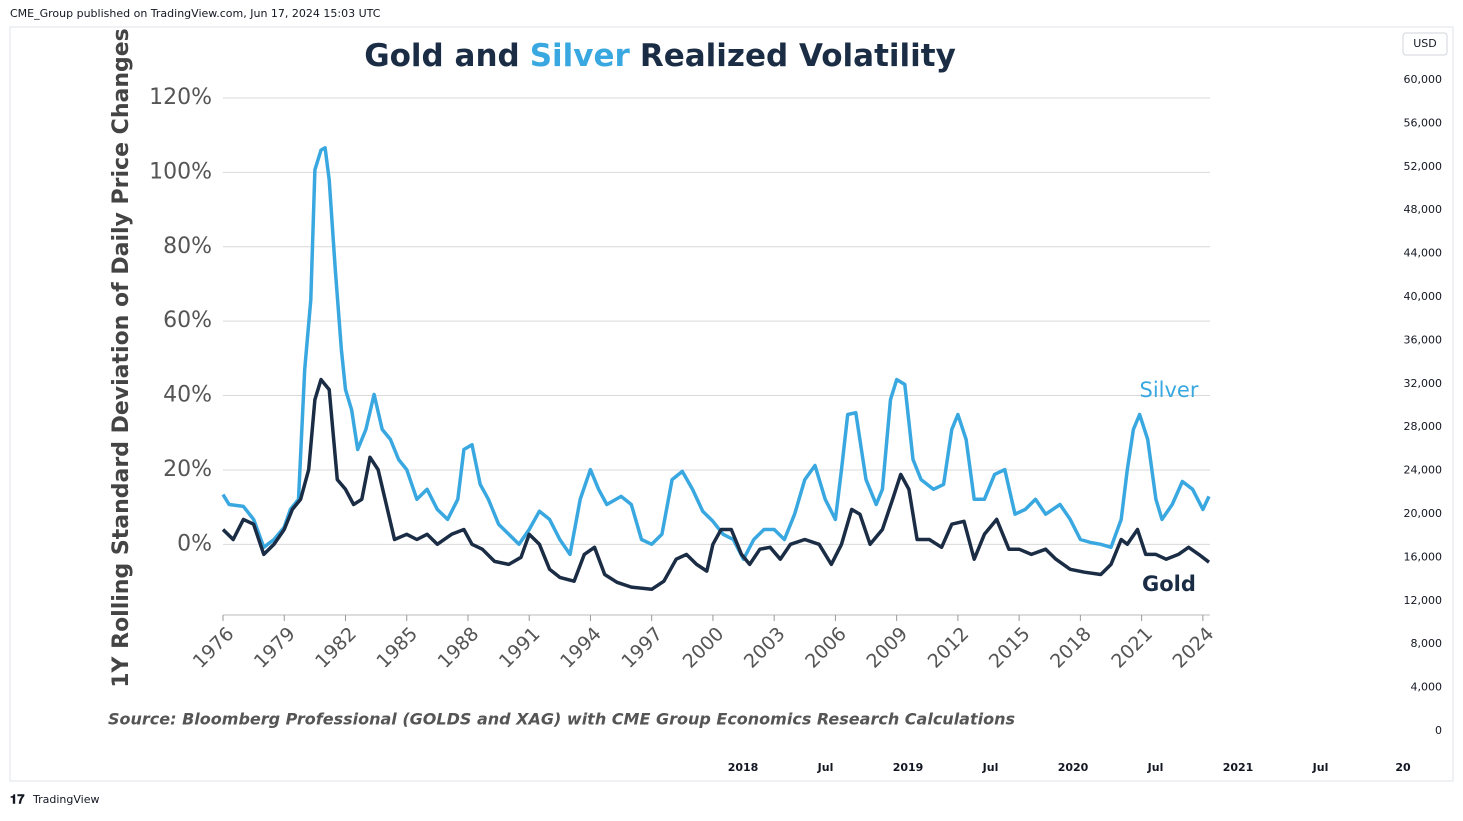  What do you see at coordinates (1168, 390) in the screenshot?
I see `series-label: Silver` at bounding box center [1168, 390].